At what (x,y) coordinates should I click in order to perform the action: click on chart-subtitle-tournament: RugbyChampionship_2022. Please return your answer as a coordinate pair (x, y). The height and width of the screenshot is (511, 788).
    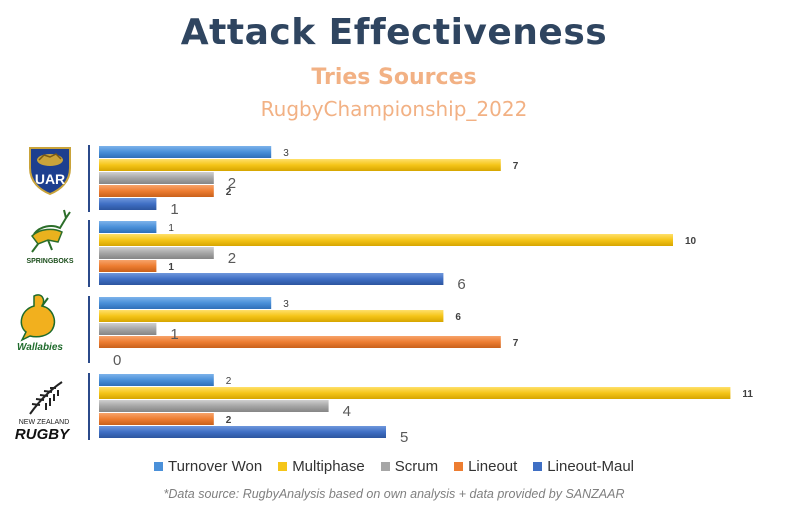
    Looking at the image, I should click on (394, 109).